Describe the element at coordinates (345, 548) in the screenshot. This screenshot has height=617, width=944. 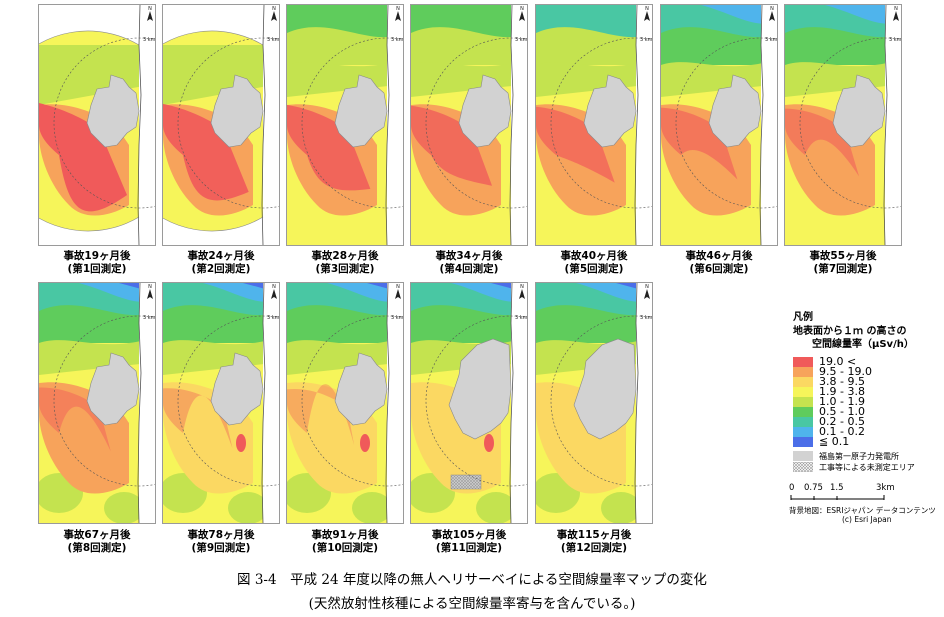
I see `map-caption-survey: (第10回測定)` at that location.